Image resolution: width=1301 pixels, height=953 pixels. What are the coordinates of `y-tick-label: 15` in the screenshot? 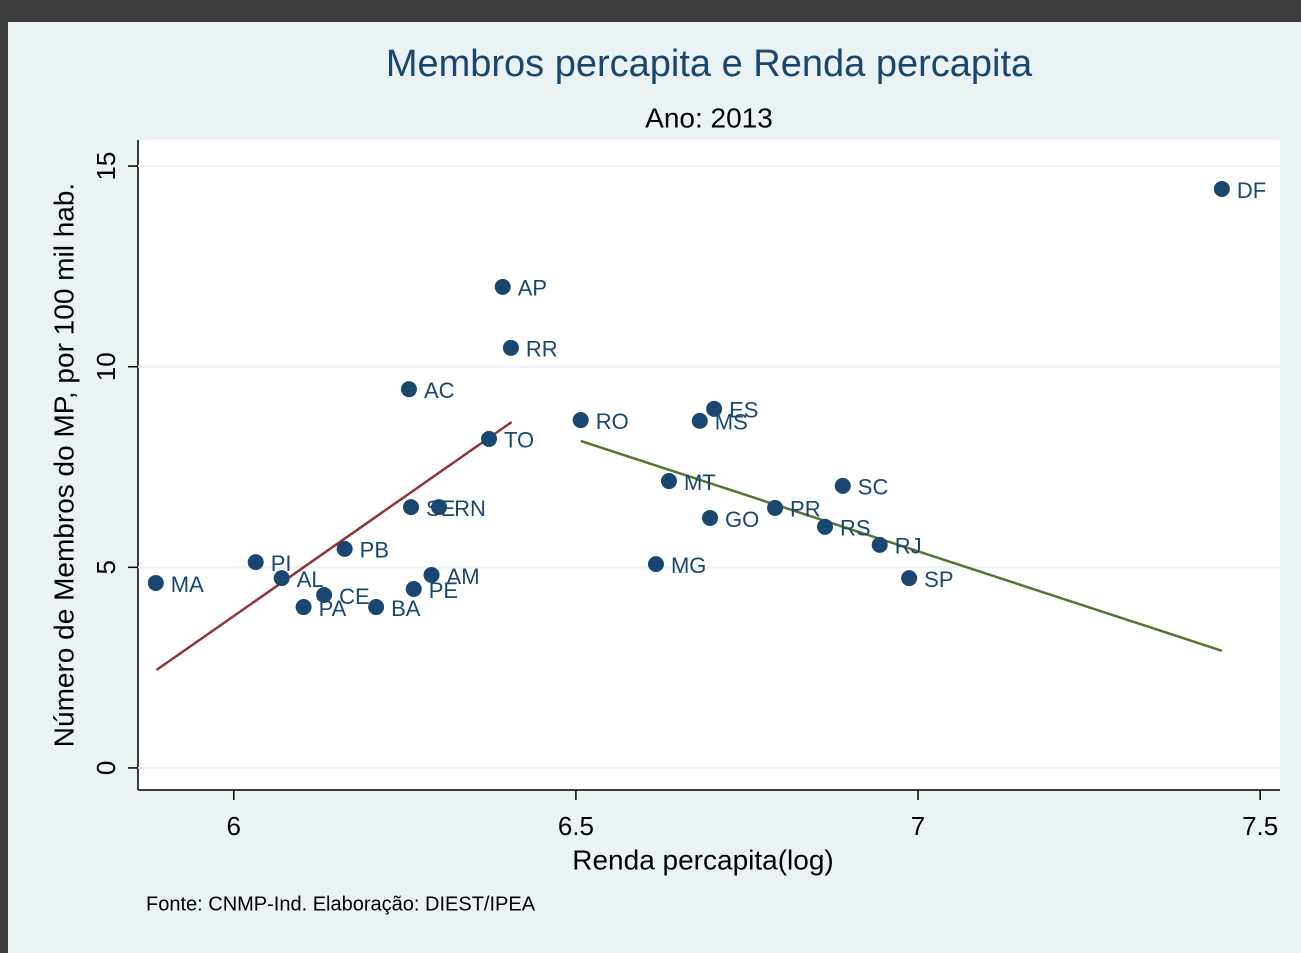 It's located at (106, 166).